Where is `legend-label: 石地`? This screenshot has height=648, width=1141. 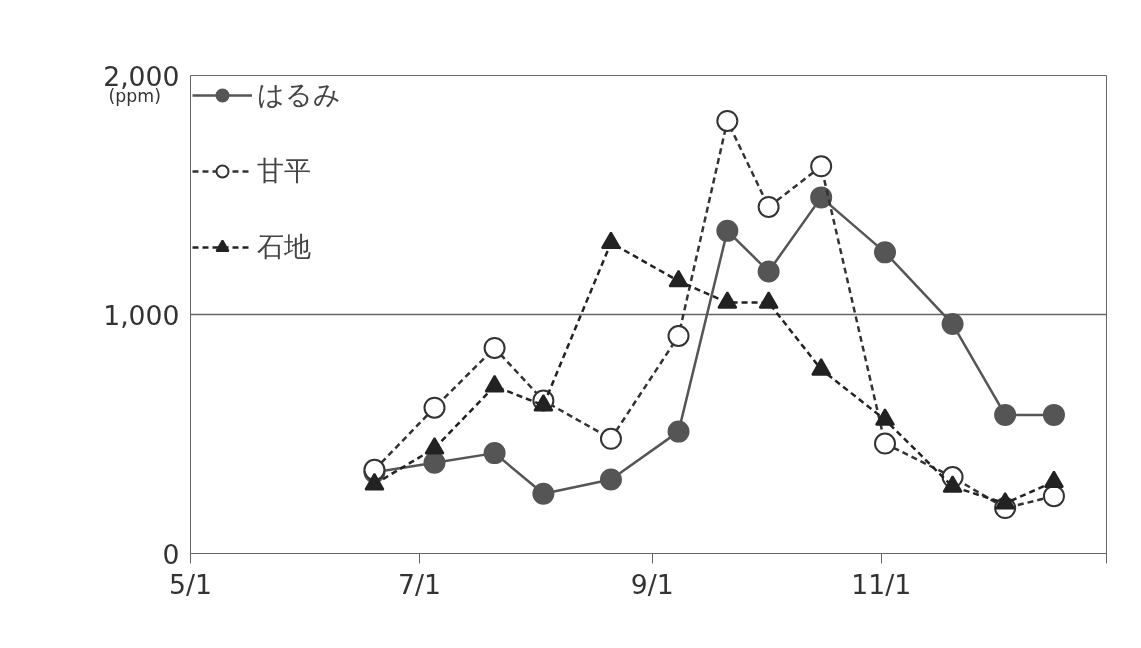
legend-label: 石地 is located at coordinates (284, 247).